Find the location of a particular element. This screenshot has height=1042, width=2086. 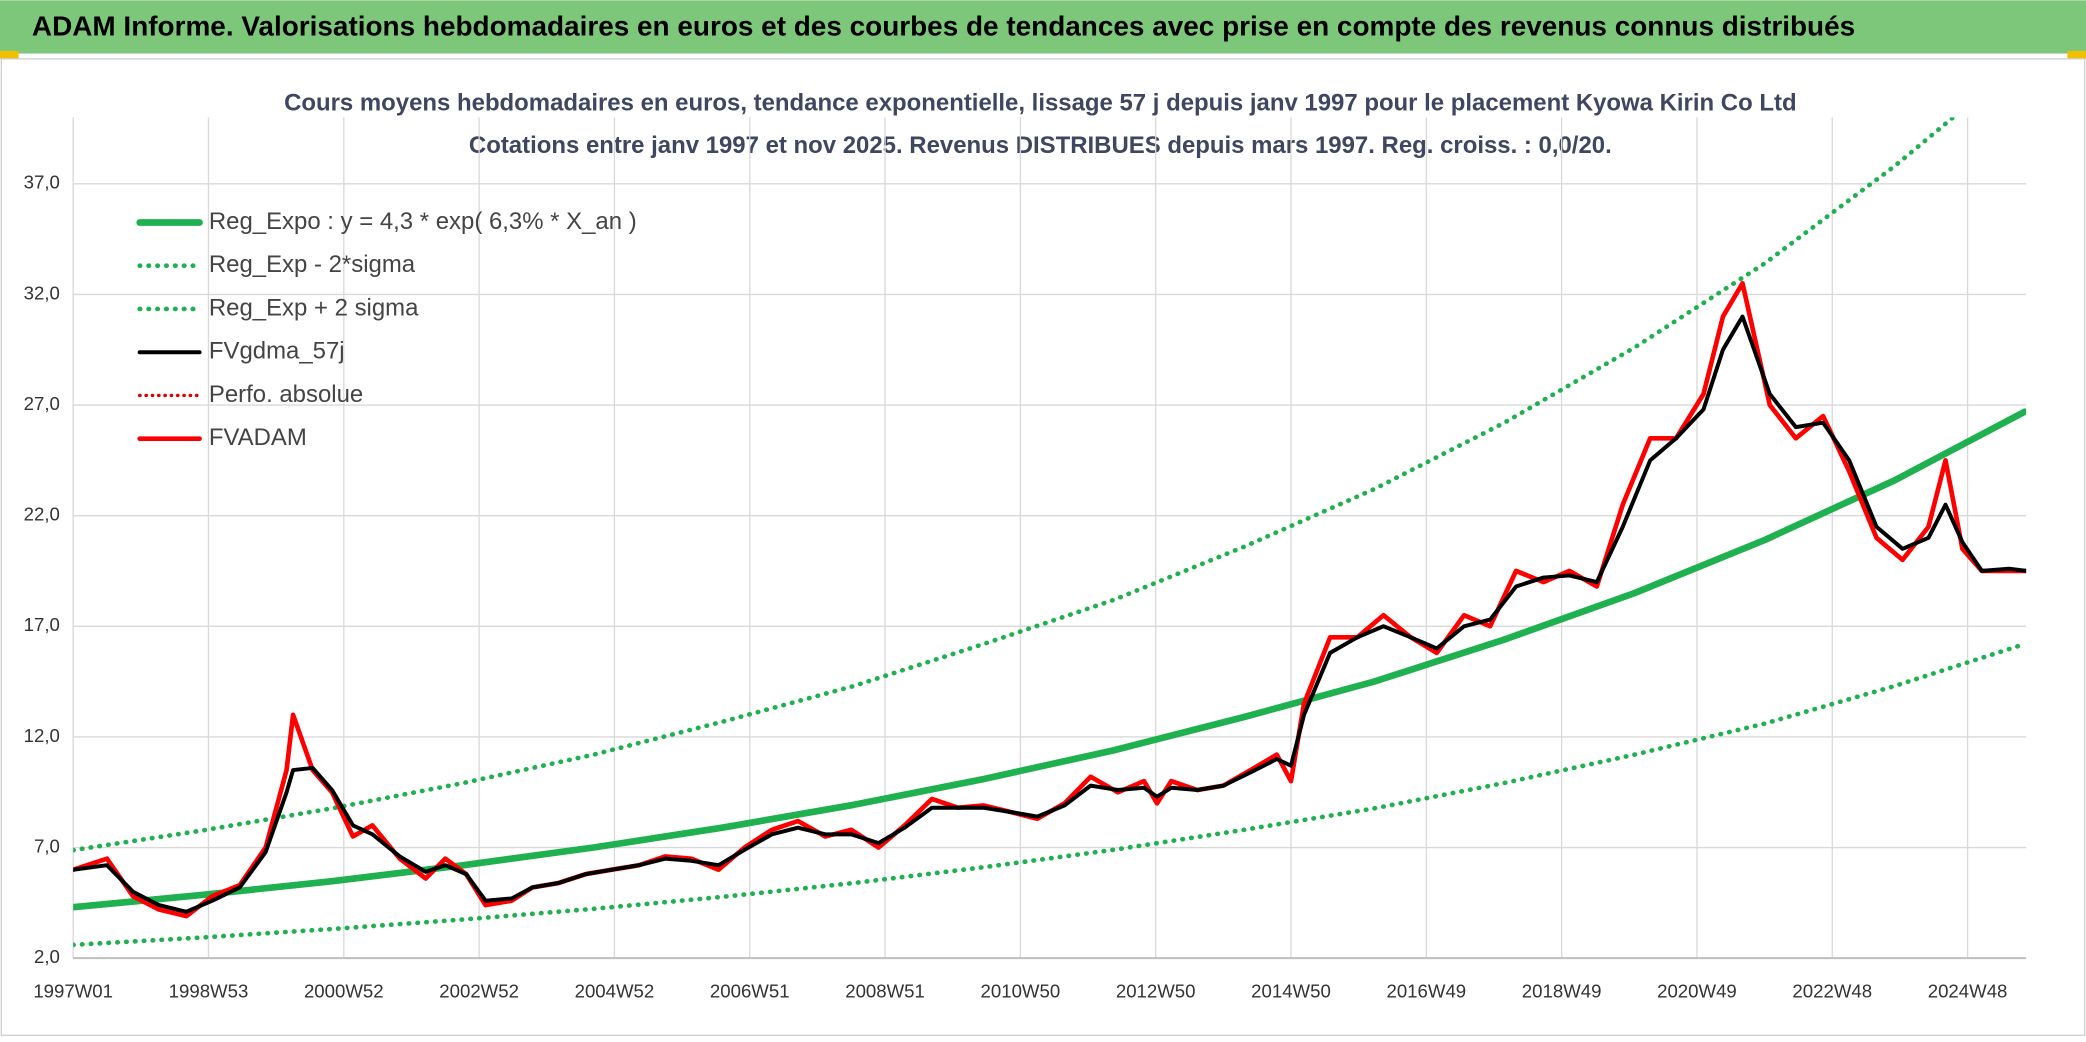

legend-label: Reg_Exp + 2 sigma is located at coordinates (314, 307).